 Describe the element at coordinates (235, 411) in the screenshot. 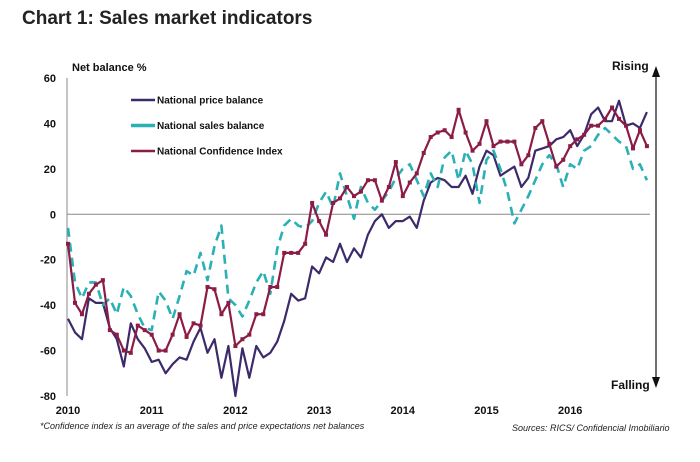

I see `x-tick-label: 2012` at that location.